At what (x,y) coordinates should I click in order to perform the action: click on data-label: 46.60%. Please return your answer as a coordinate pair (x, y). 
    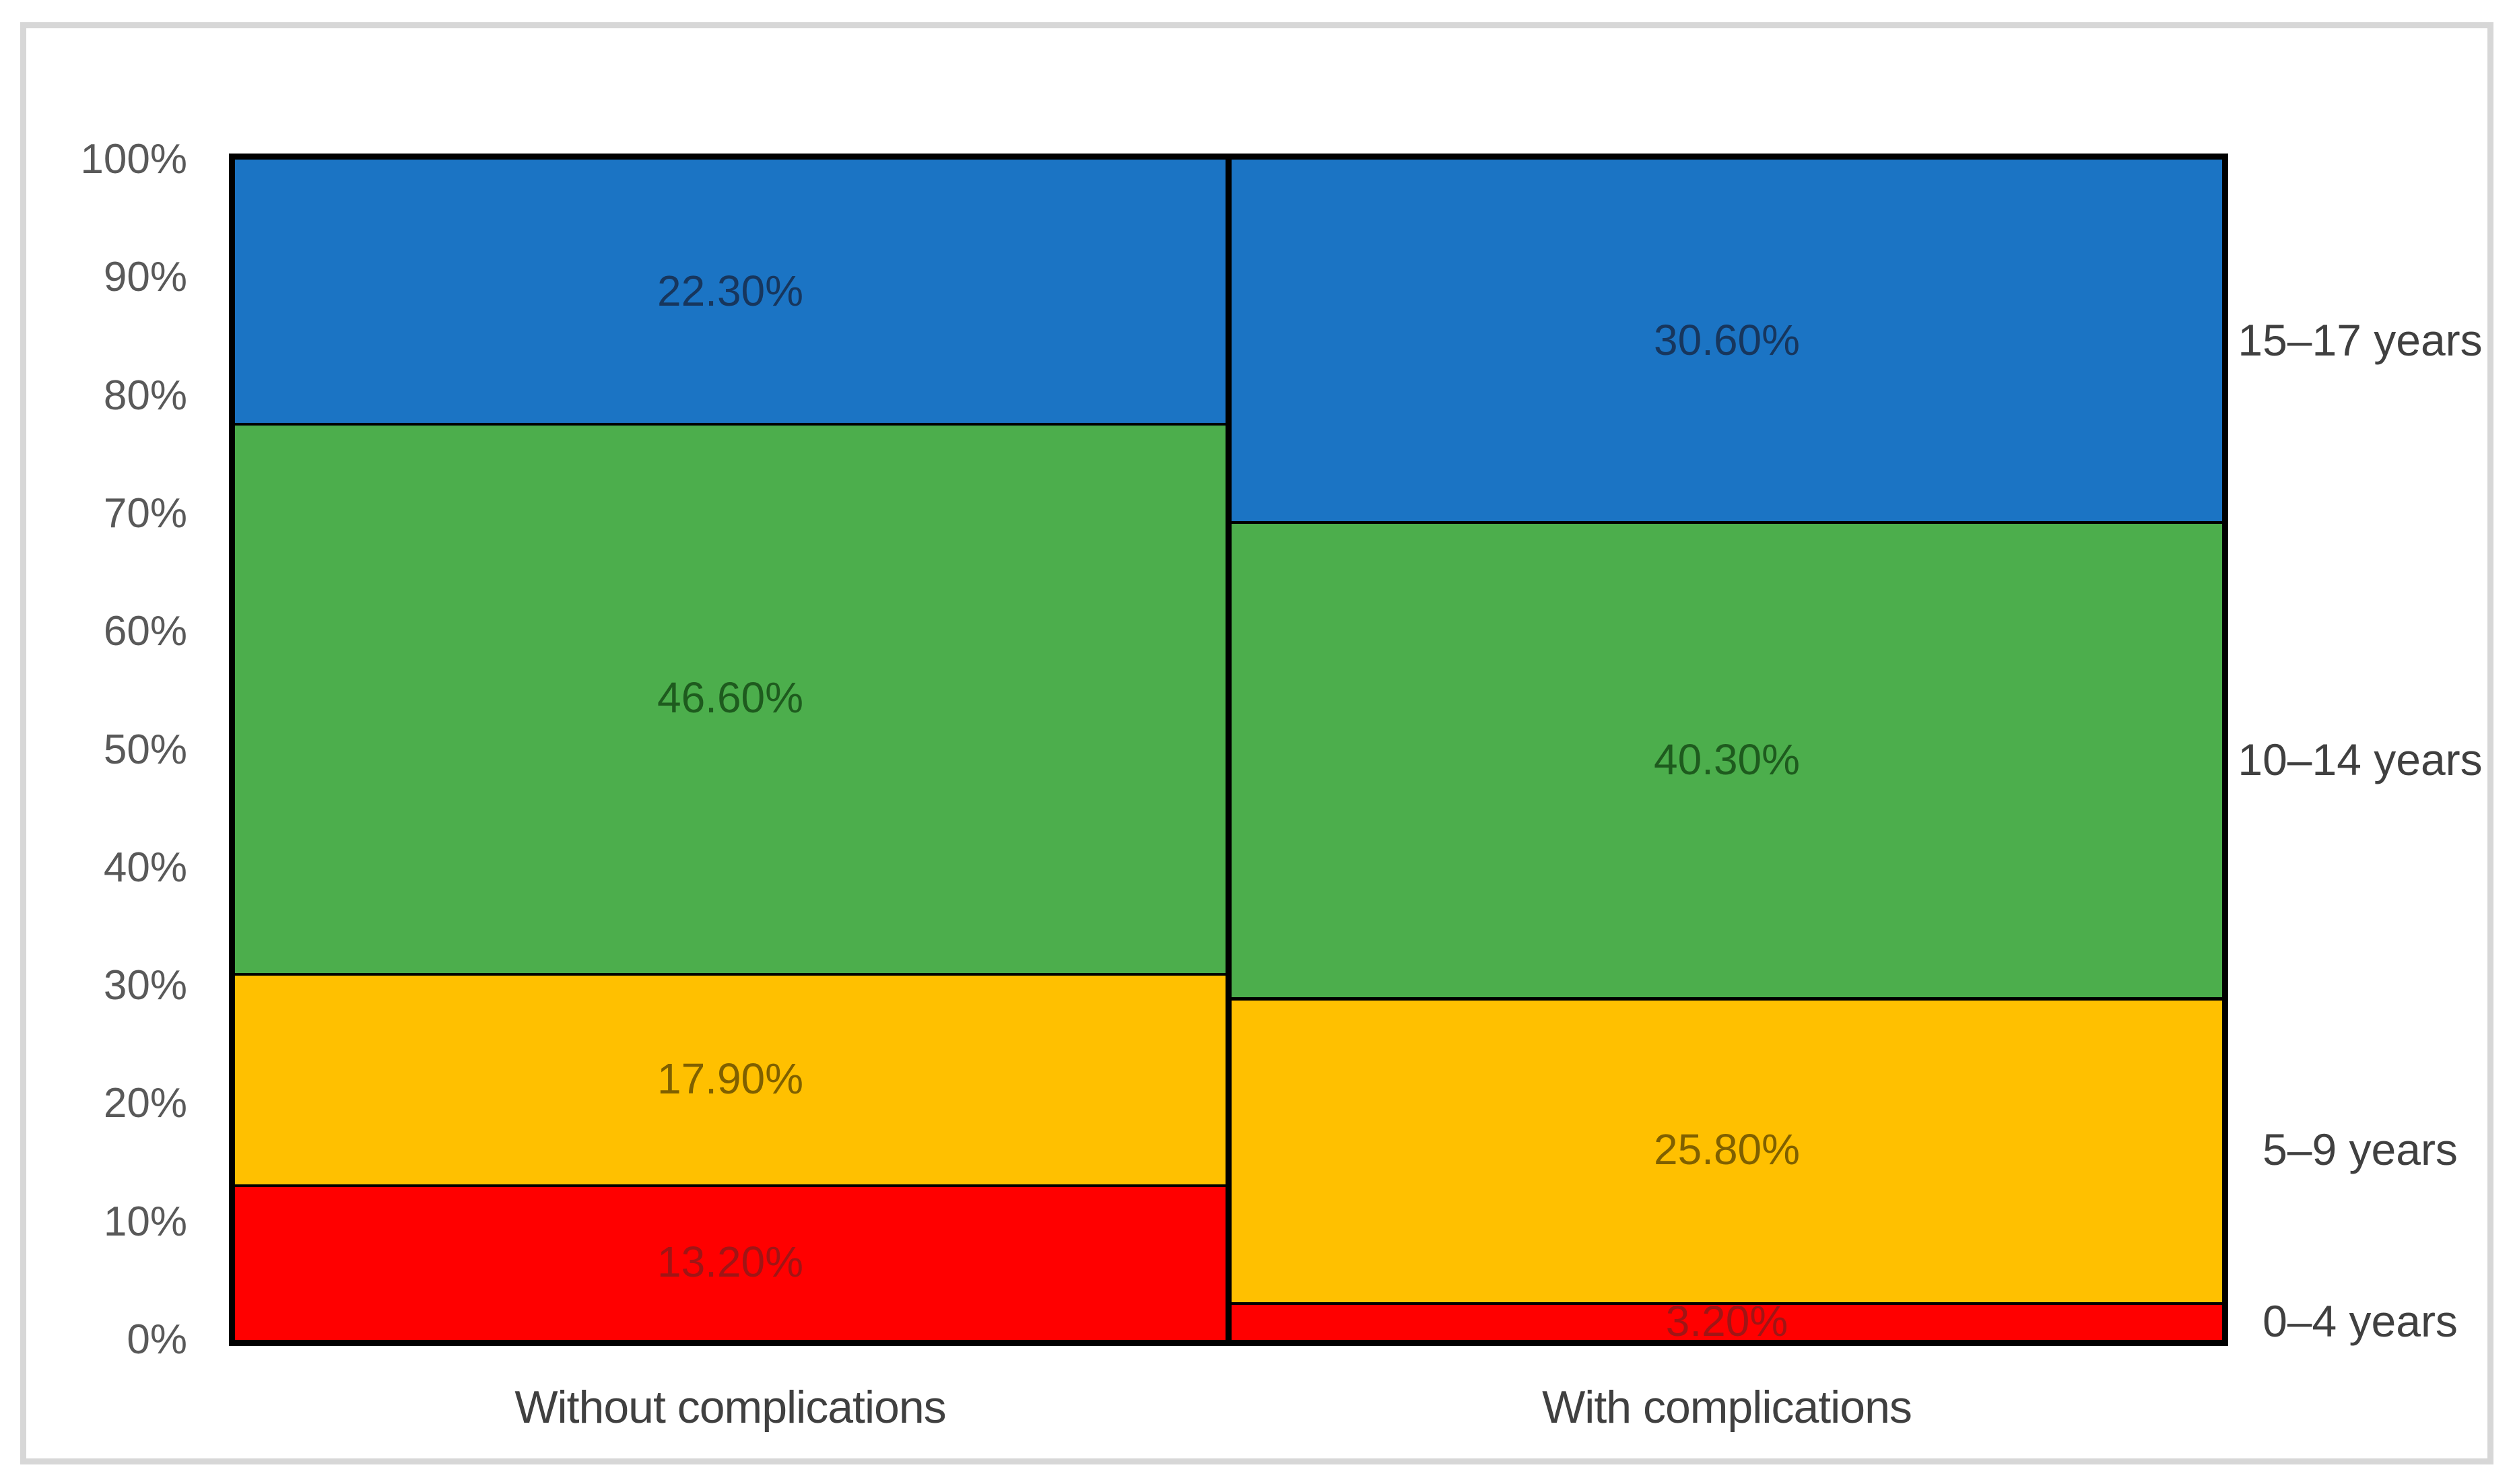
    Looking at the image, I should click on (730, 697).